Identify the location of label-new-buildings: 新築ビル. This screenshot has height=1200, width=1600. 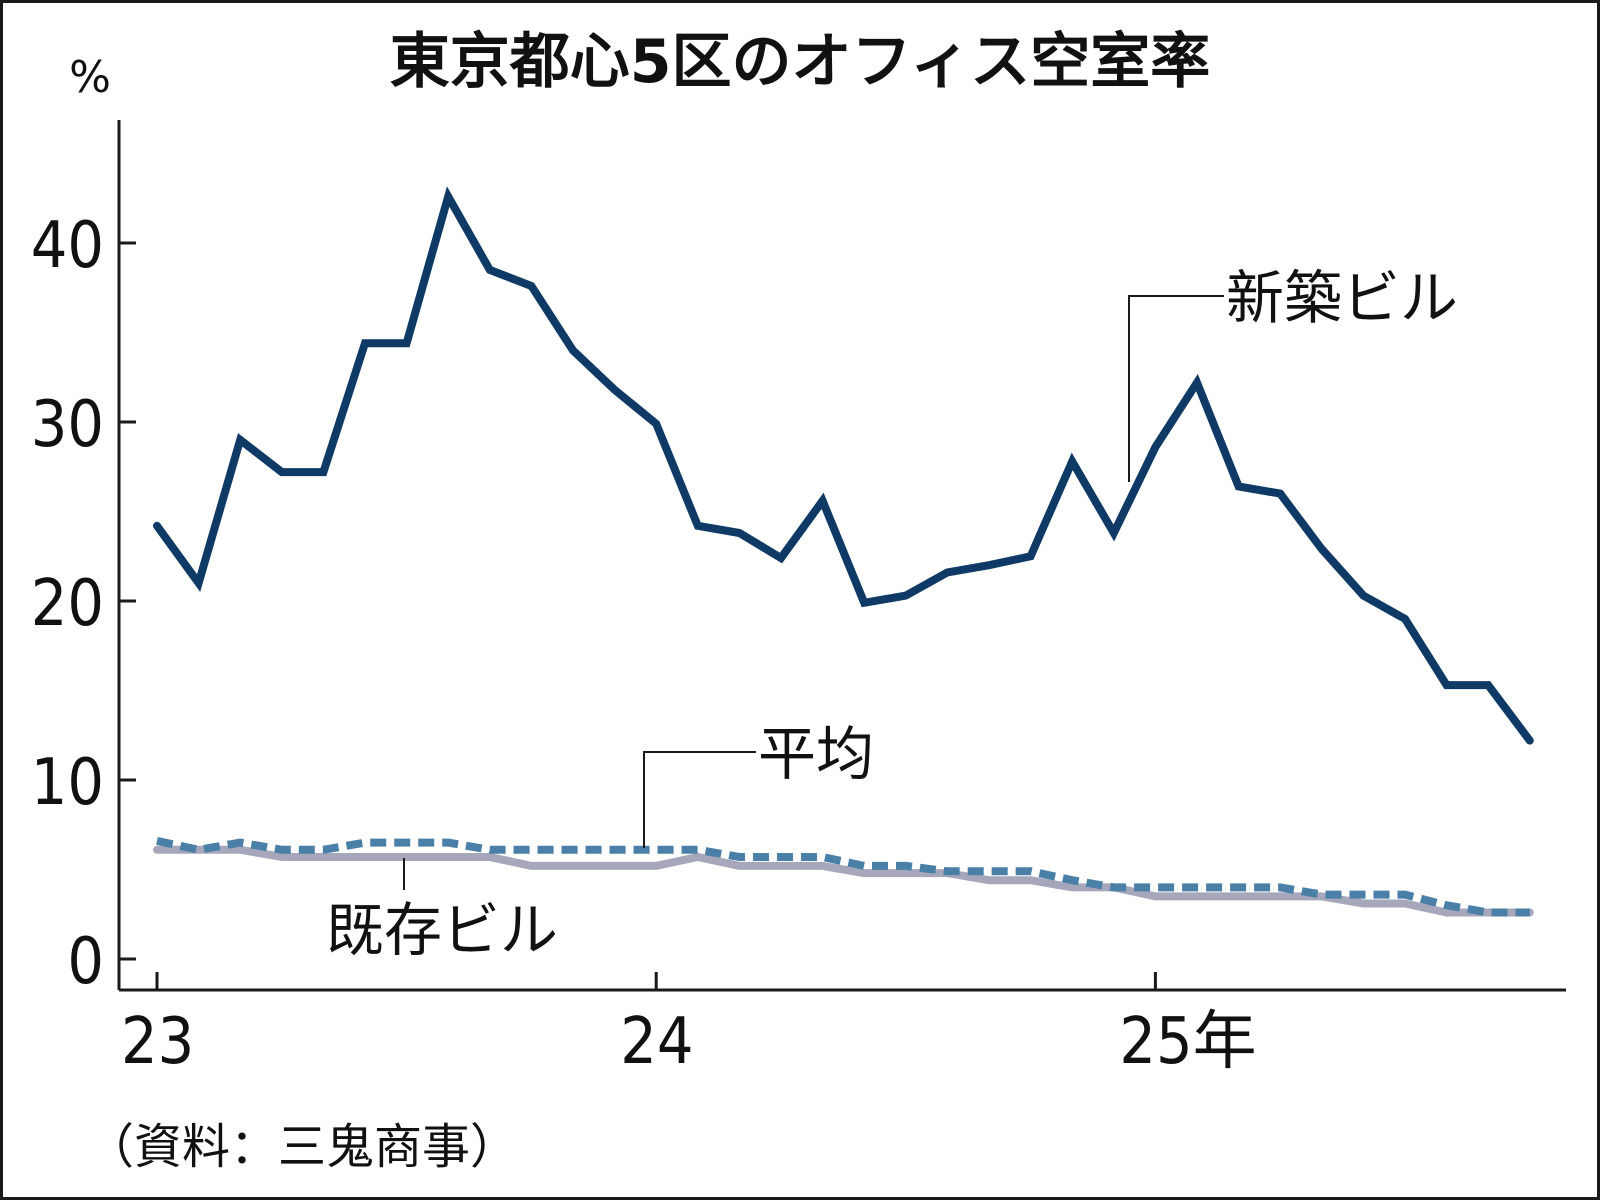
(1342, 298).